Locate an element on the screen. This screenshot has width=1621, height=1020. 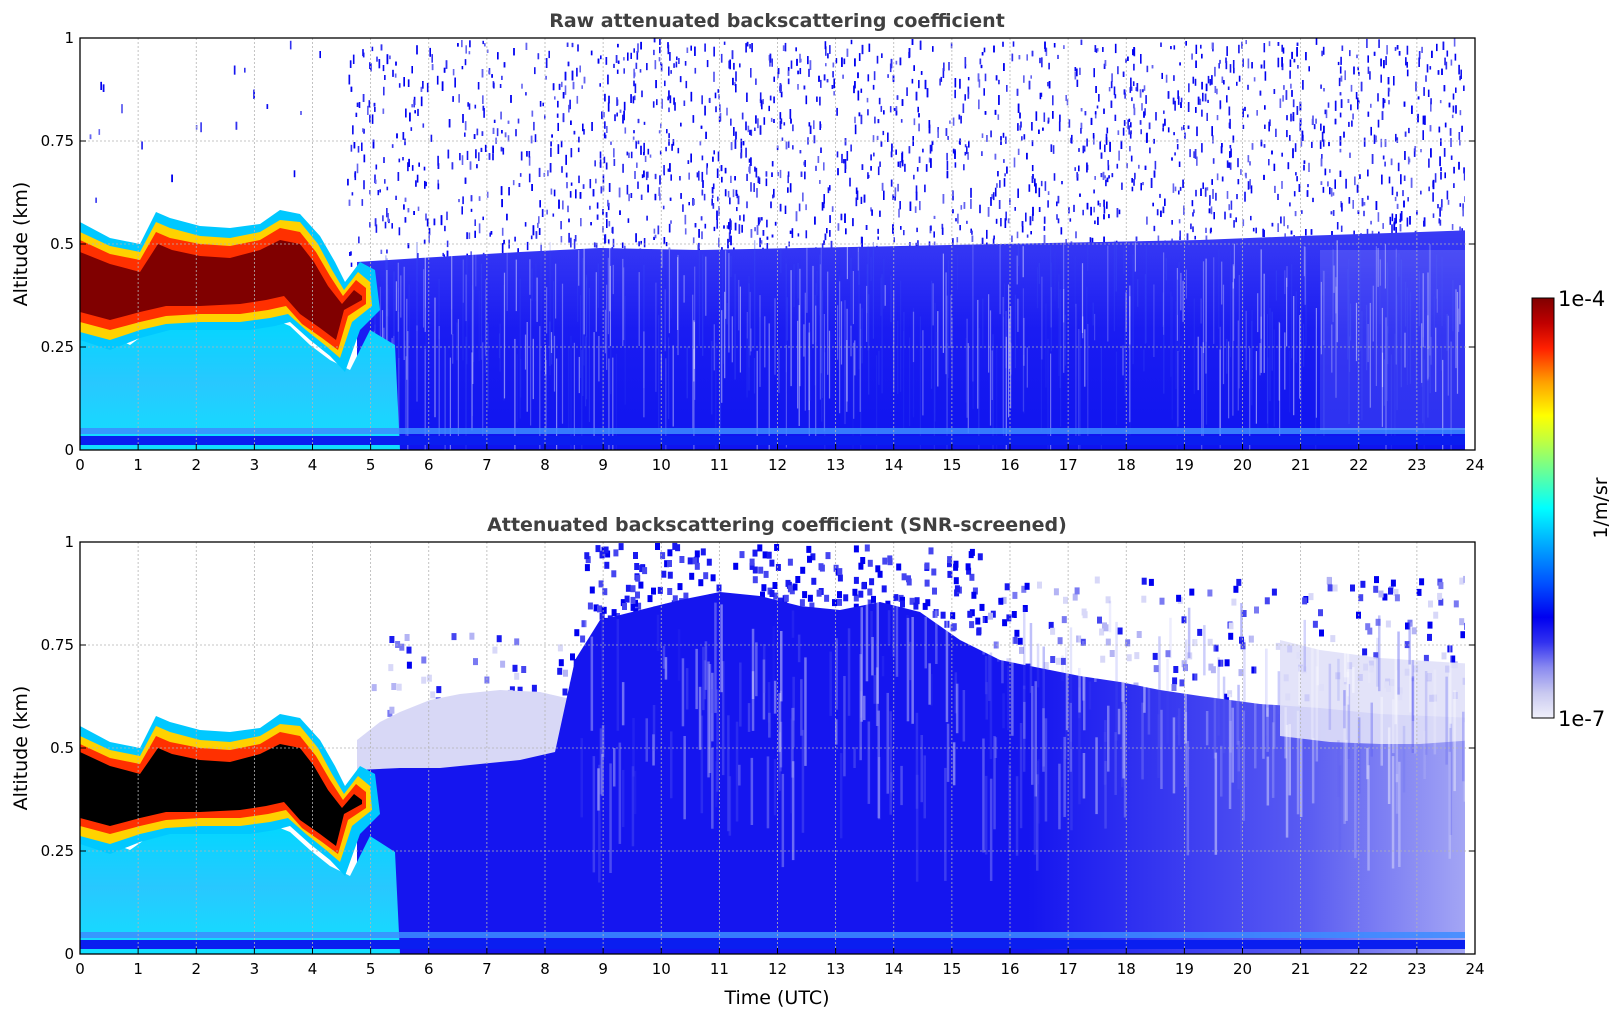
screened-xtick-label: 3 is located at coordinates (255, 969).